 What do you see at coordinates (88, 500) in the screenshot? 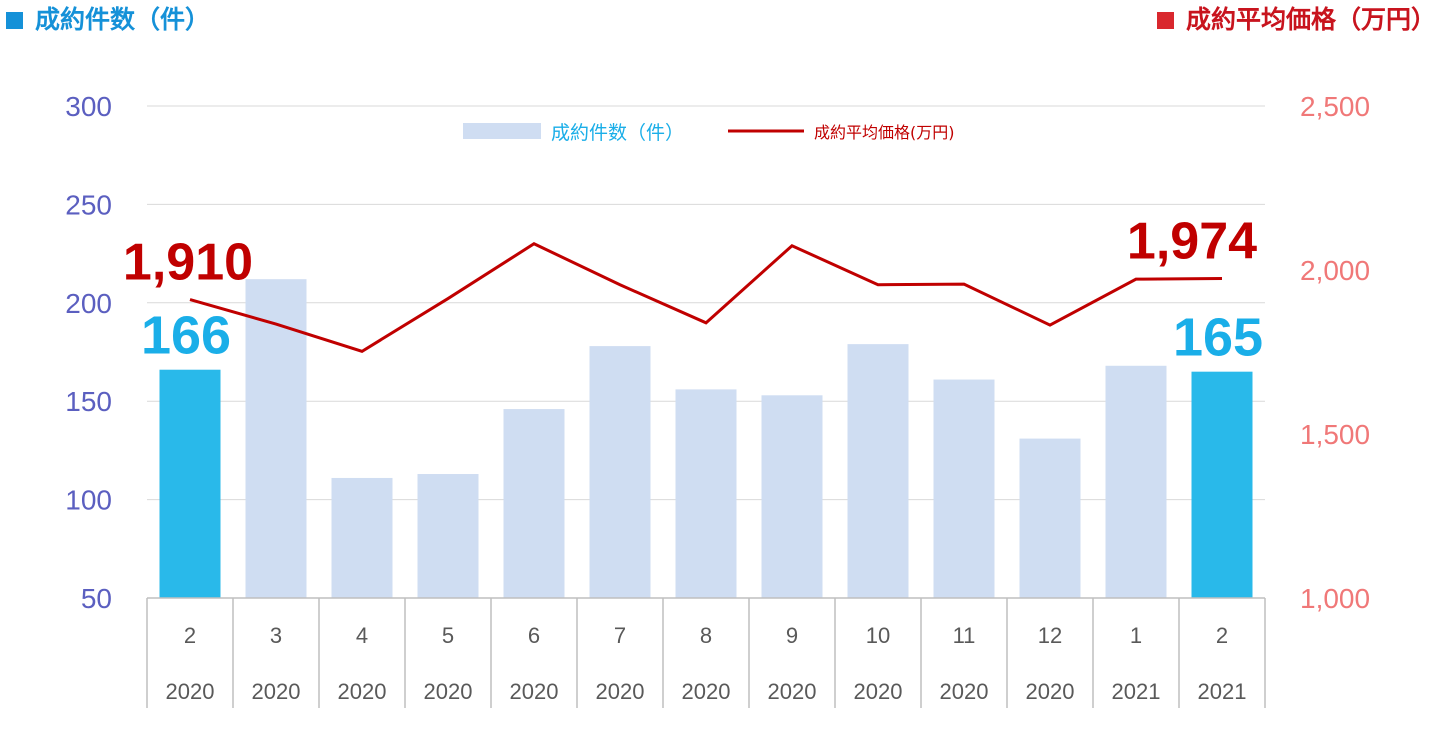
I see `left-tick-label: 100` at bounding box center [88, 500].